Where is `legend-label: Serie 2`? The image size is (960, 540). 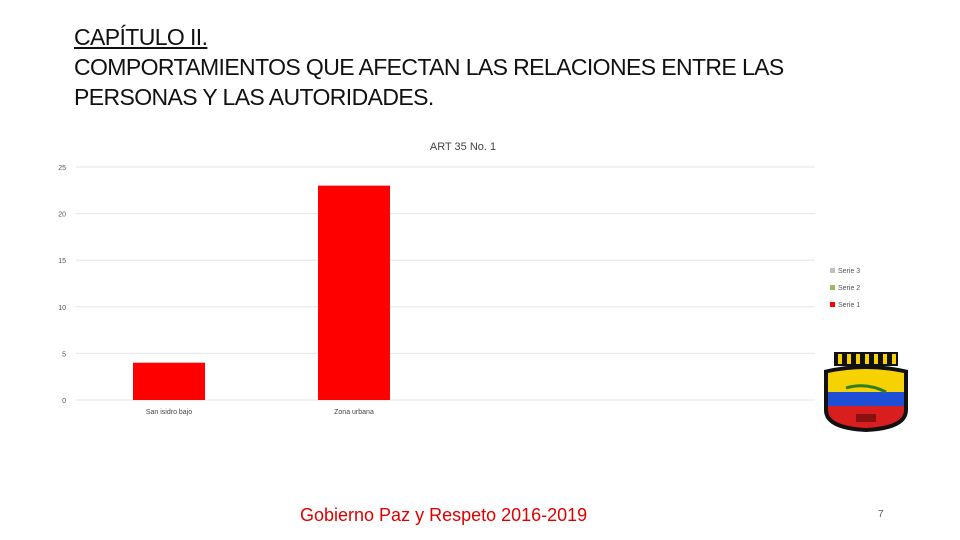 legend-label: Serie 2 is located at coordinates (849, 288).